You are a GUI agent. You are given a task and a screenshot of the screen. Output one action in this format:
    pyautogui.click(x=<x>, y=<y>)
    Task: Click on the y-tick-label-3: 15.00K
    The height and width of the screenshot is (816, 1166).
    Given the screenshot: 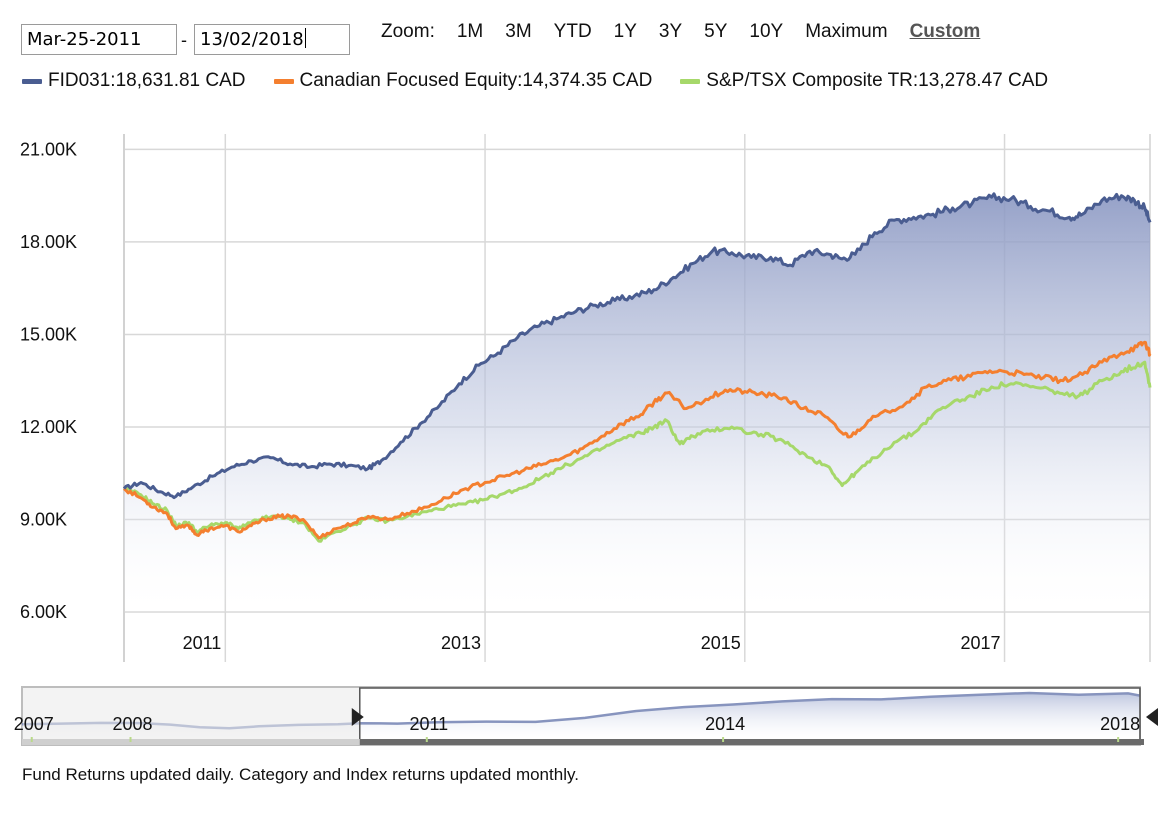 What is the action you would take?
    pyautogui.click(x=48, y=334)
    